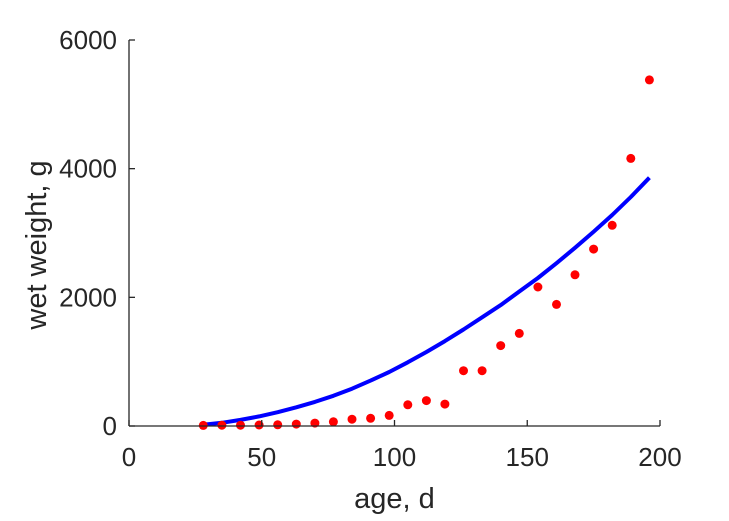 The height and width of the screenshot is (521, 729). What do you see at coordinates (129, 457) in the screenshot?
I see `x-tick-label: 0` at bounding box center [129, 457].